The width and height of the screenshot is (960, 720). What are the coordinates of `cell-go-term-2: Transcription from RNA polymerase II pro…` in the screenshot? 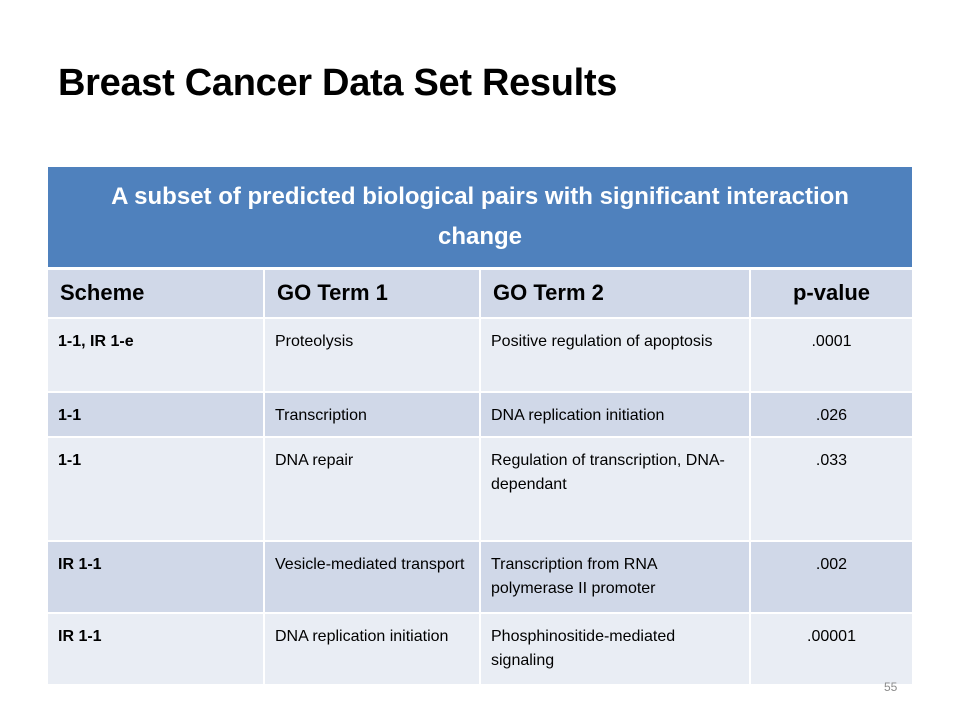 It's located at (615, 577).